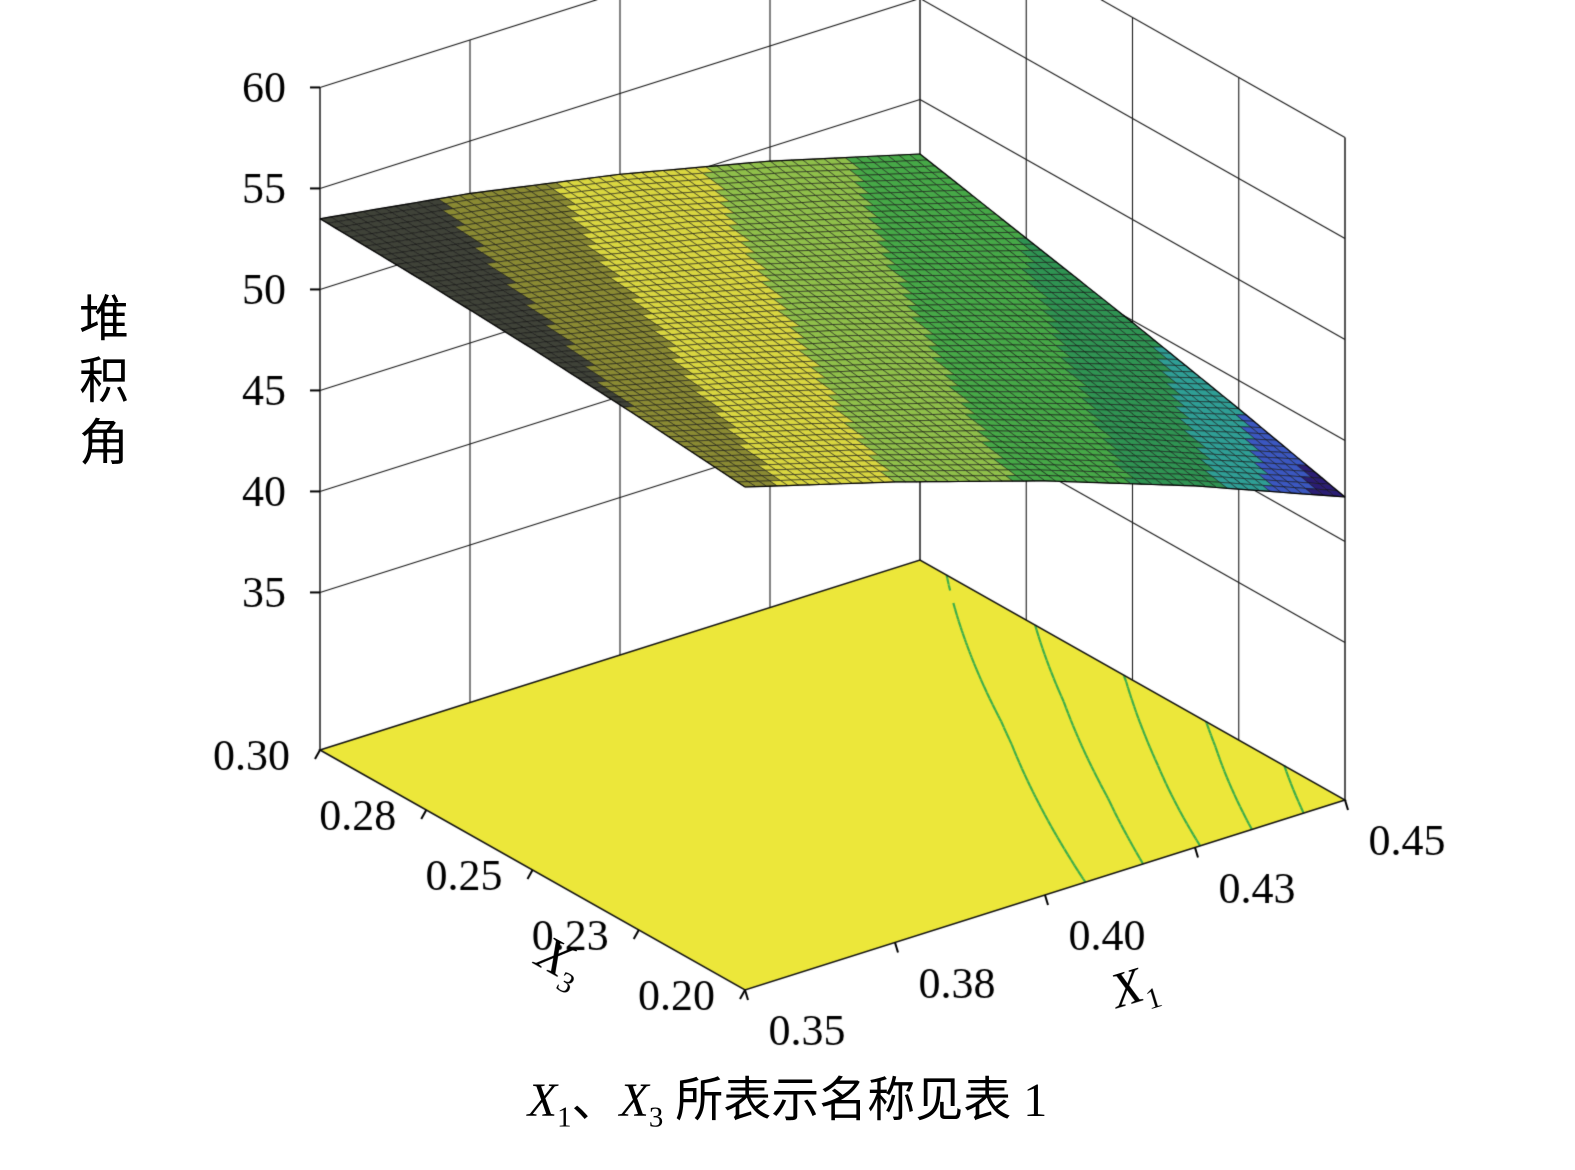  I want to click on caption-var-x1: X, so click(542, 1100).